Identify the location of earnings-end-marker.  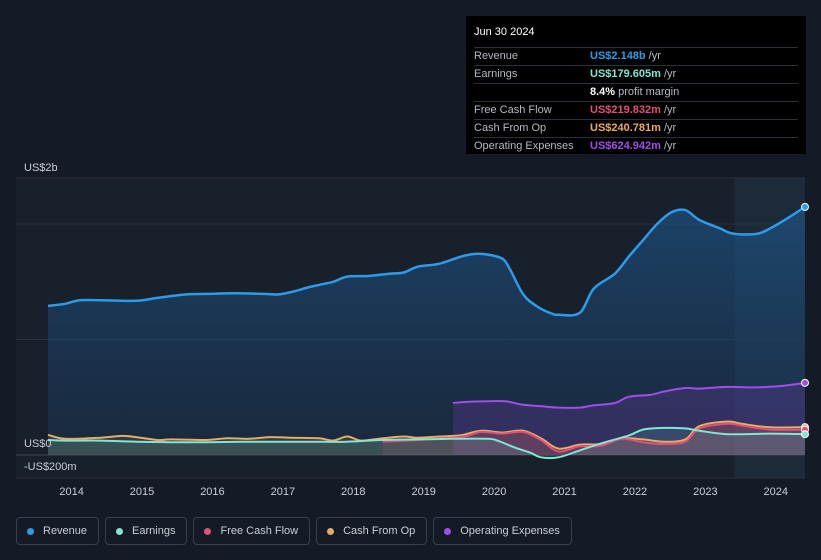
(805, 434).